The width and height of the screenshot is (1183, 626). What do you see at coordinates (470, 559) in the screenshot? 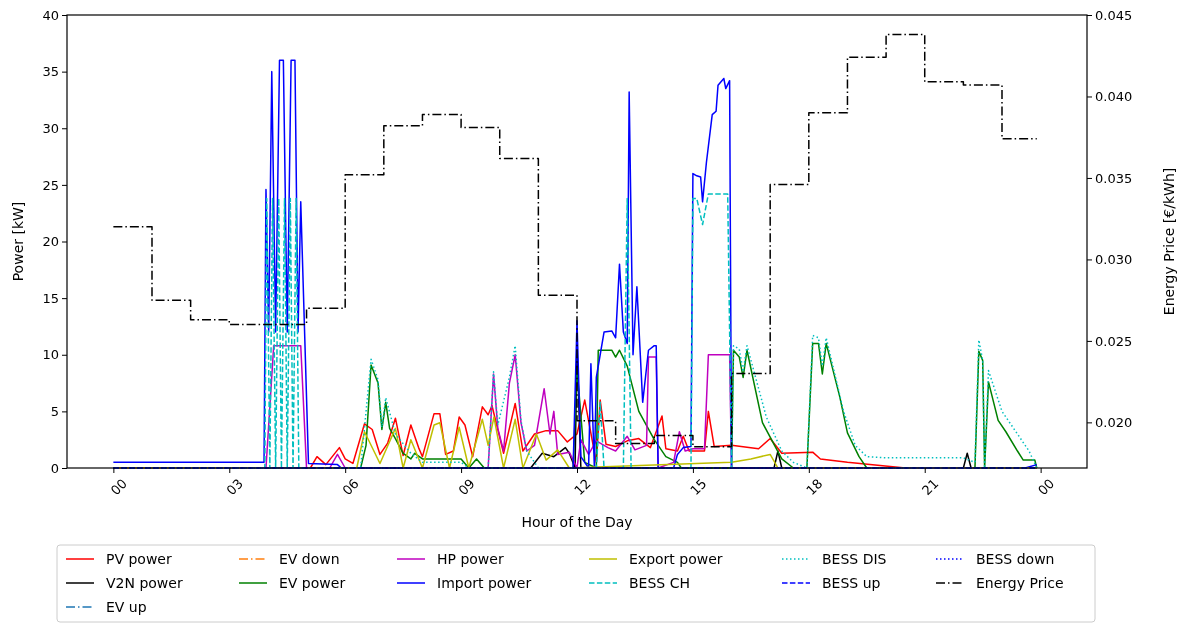
I see `legend-label: HP power` at bounding box center [470, 559].